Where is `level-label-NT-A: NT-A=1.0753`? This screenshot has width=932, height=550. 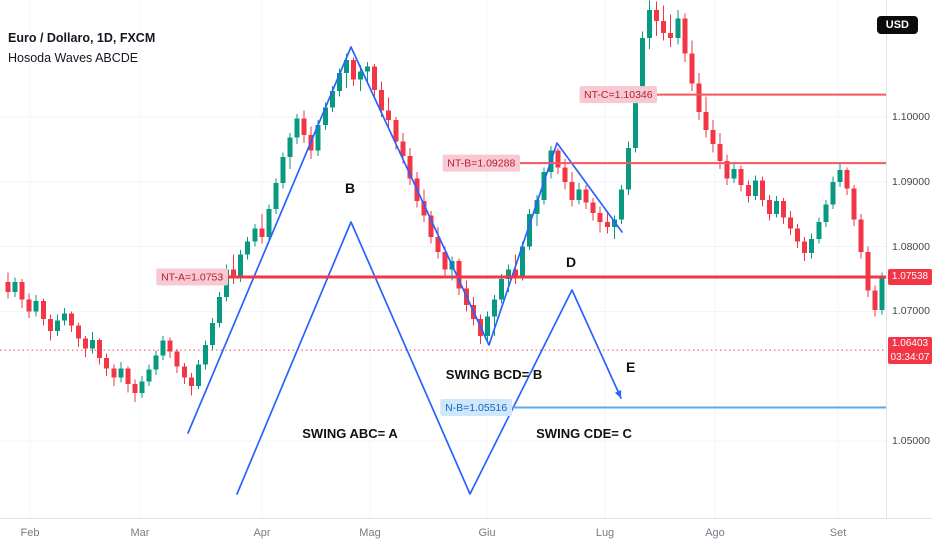 level-label-NT-A: NT-A=1.0753 is located at coordinates (192, 278).